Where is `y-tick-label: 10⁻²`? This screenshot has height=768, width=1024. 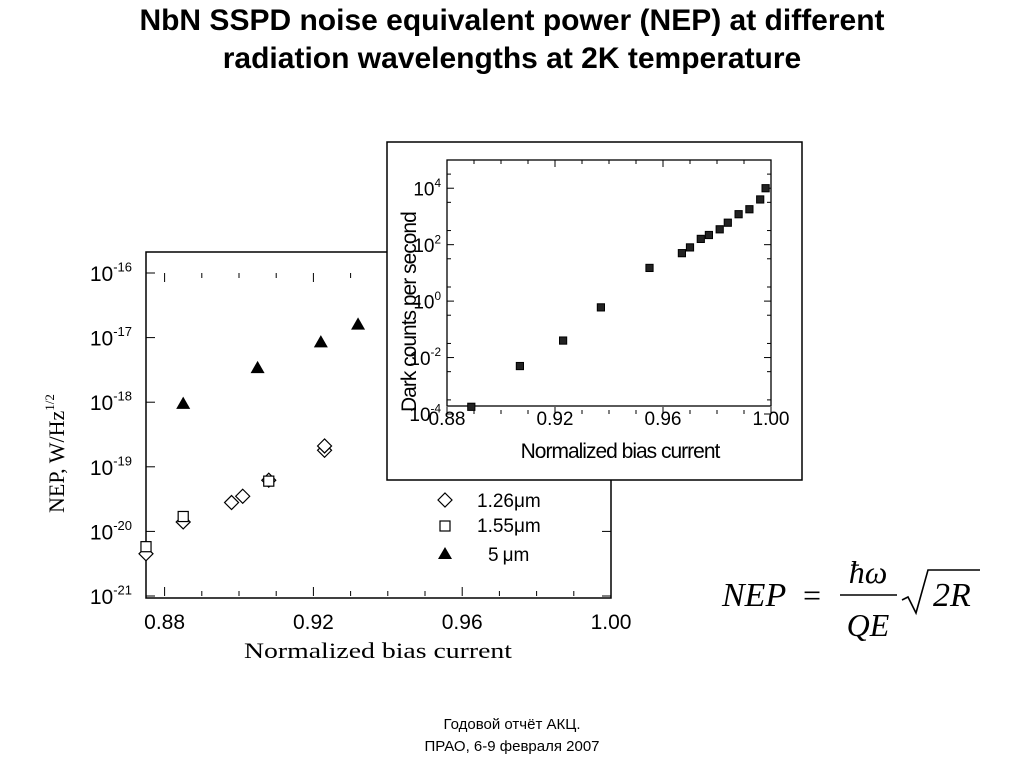 y-tick-label: 10⁻² is located at coordinates (425, 358).